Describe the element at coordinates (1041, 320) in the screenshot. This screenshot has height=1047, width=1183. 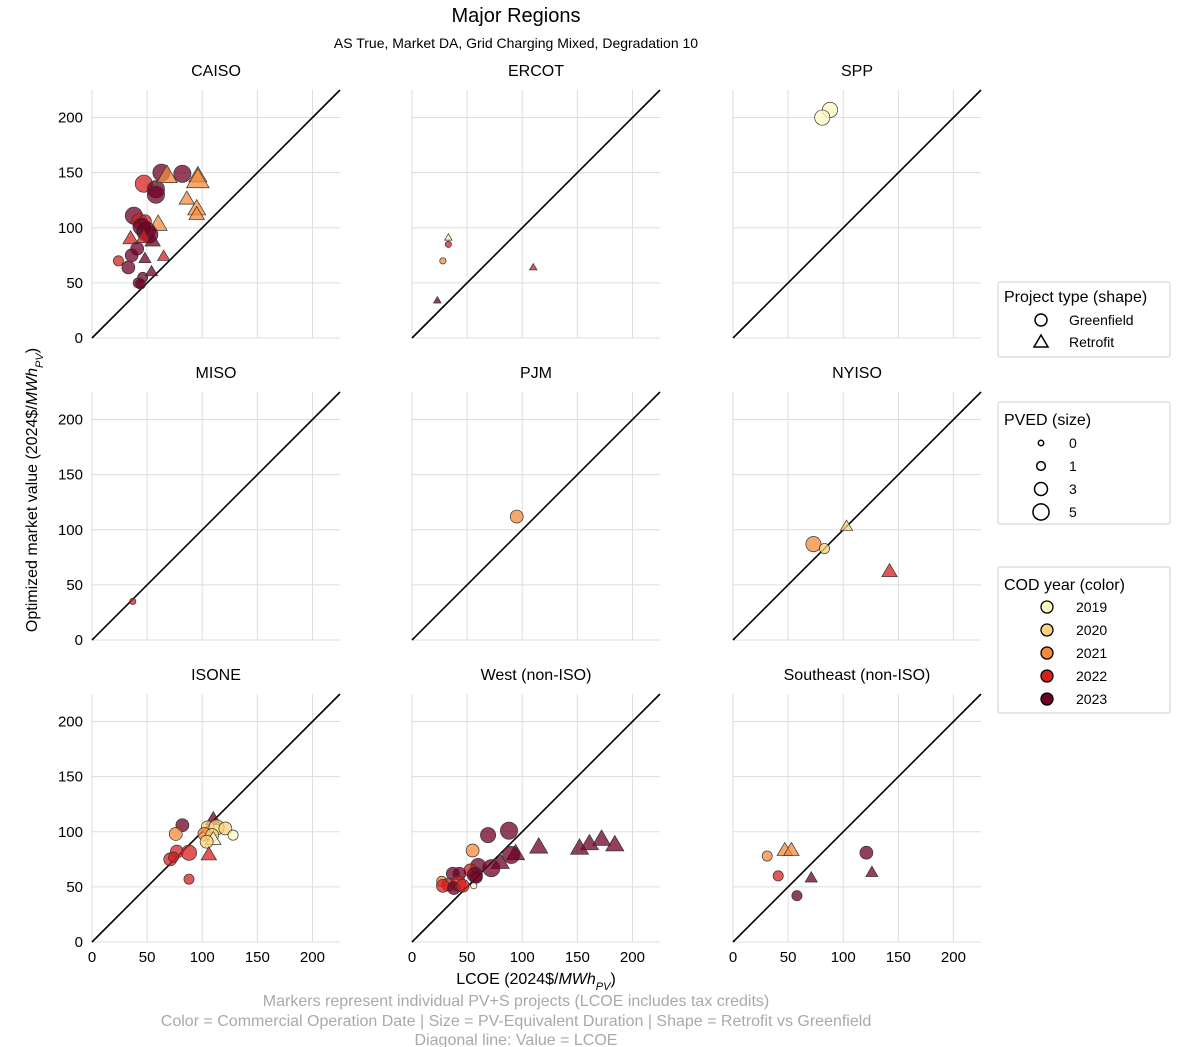
I see `legend-marker-greenfield` at that location.